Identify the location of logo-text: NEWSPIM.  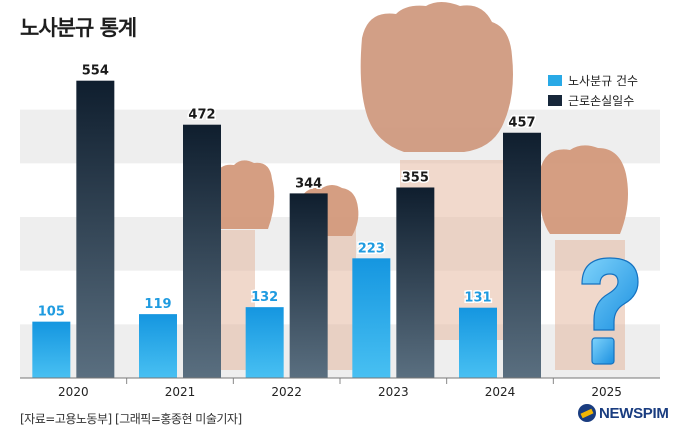
(634, 413).